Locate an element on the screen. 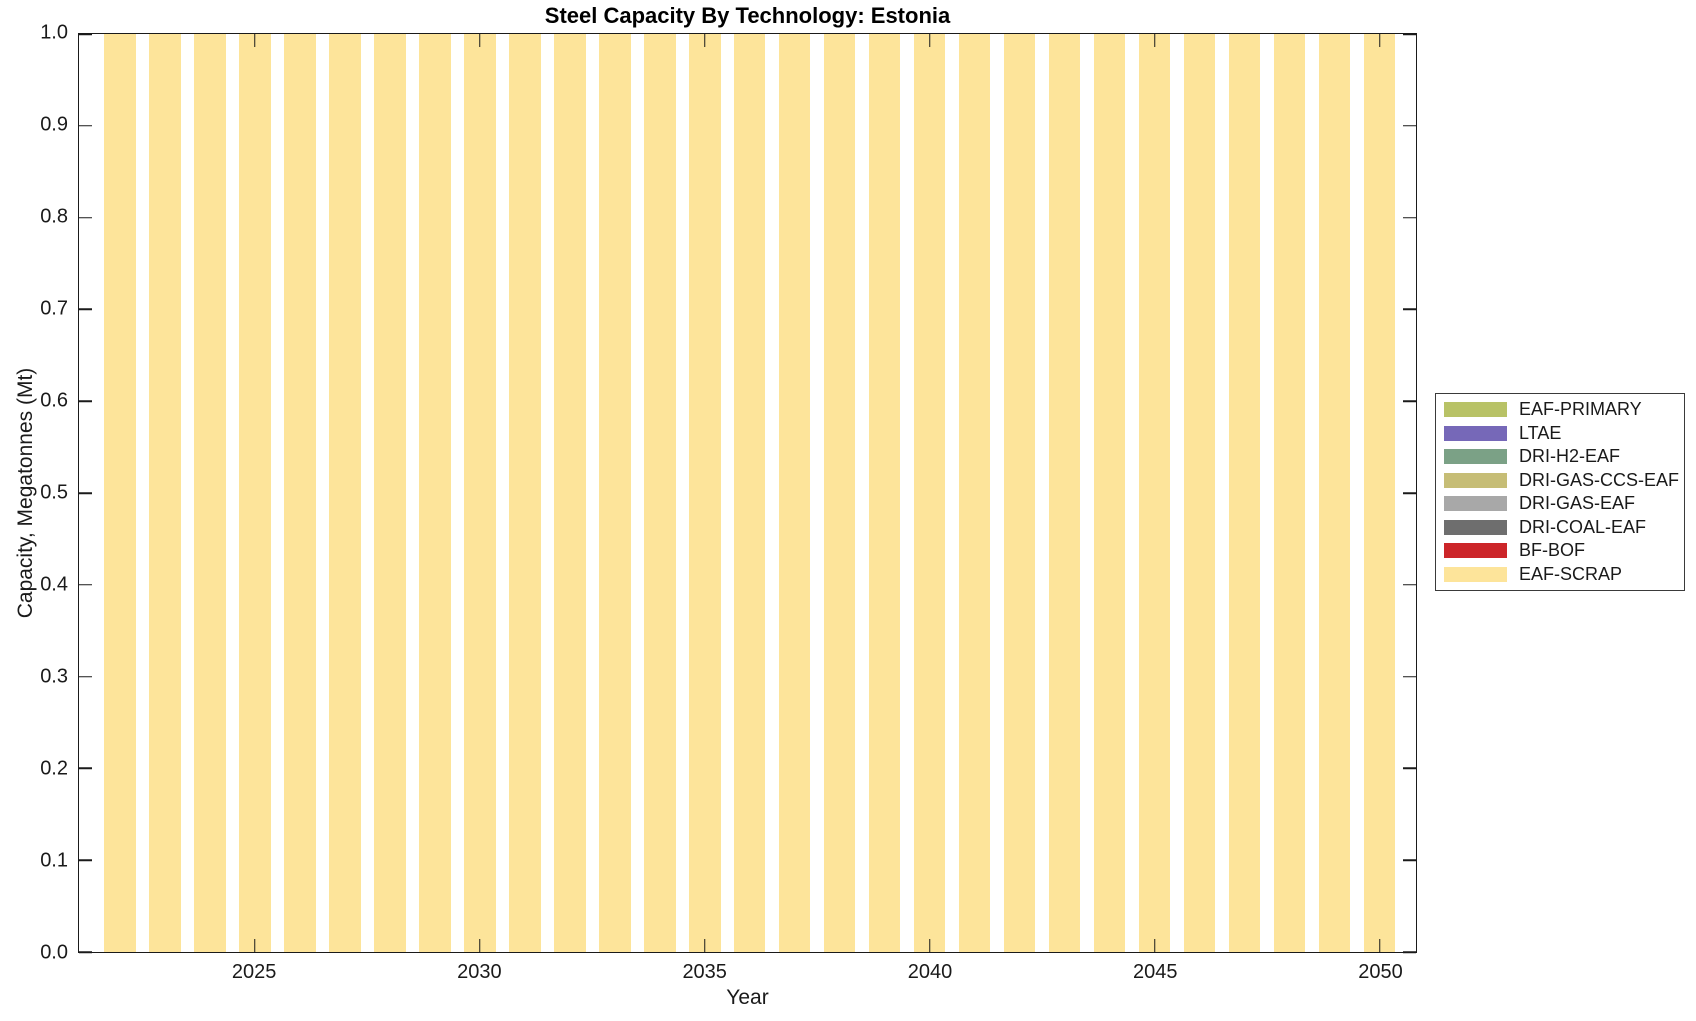  x-tick-2045 is located at coordinates (1154, 945).